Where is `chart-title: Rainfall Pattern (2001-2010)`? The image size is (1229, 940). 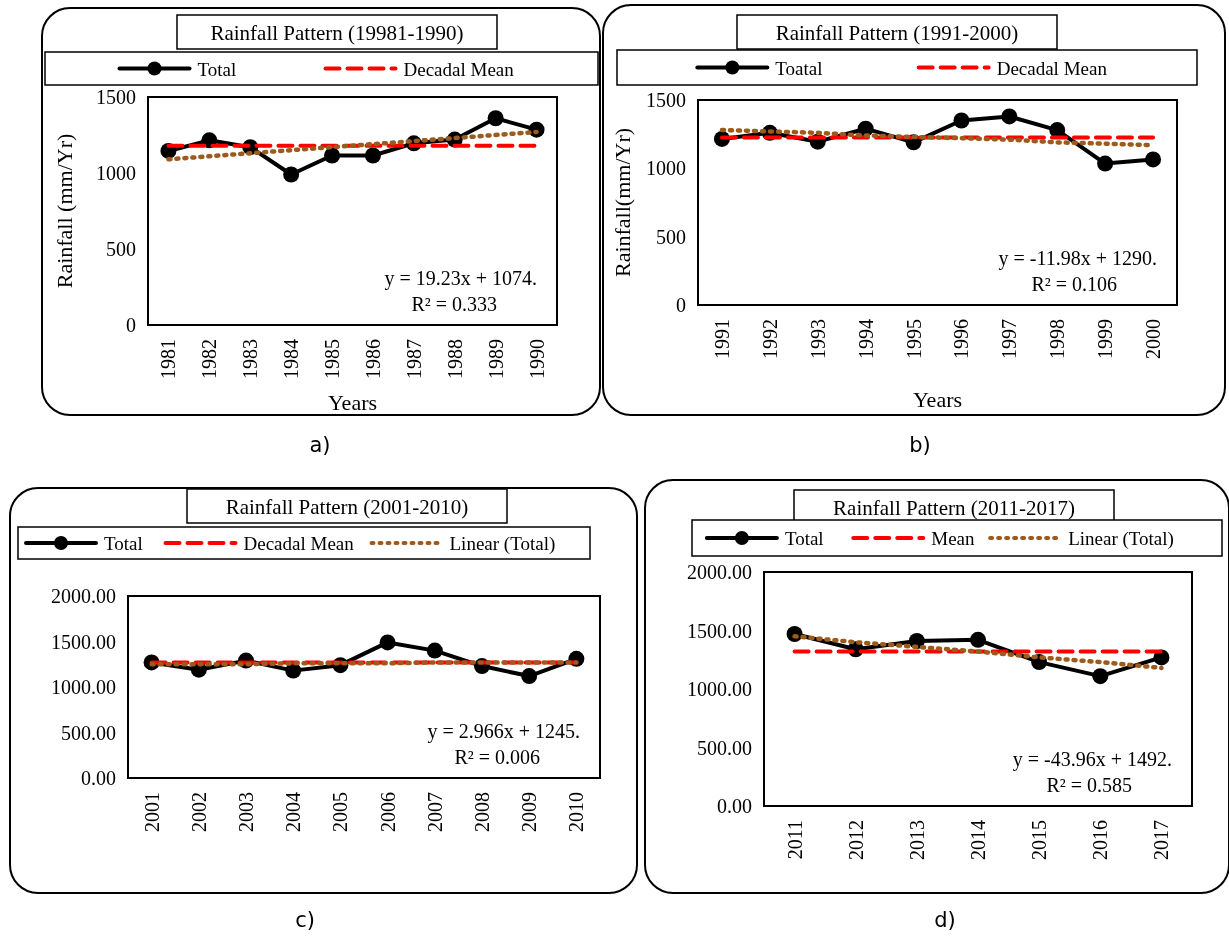 chart-title: Rainfall Pattern (2001-2010) is located at coordinates (347, 507).